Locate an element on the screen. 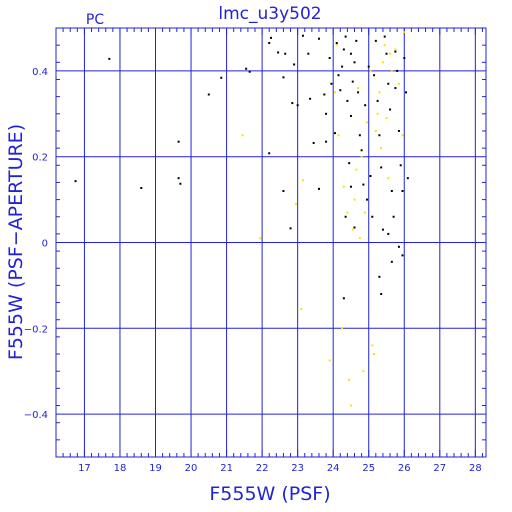 The height and width of the screenshot is (512, 512). chart-title: lmc_u3y502 is located at coordinates (269, 14).